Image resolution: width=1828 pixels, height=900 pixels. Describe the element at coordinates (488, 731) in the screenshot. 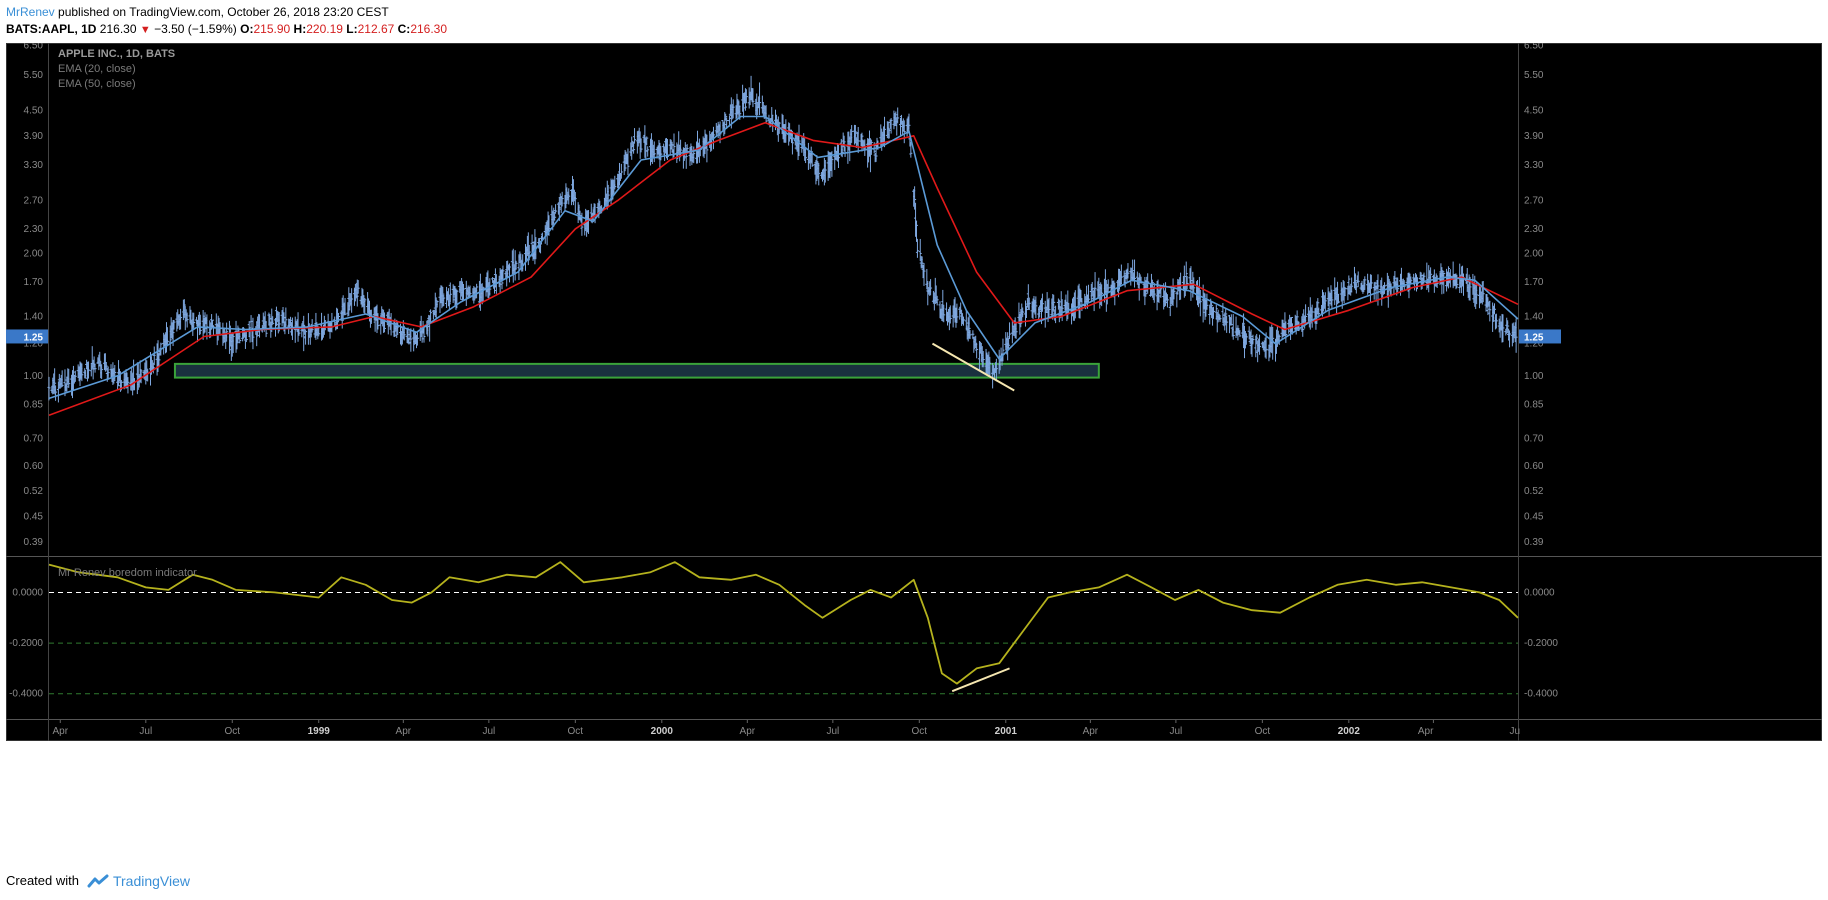

I see `time-tick-5: Jul` at that location.